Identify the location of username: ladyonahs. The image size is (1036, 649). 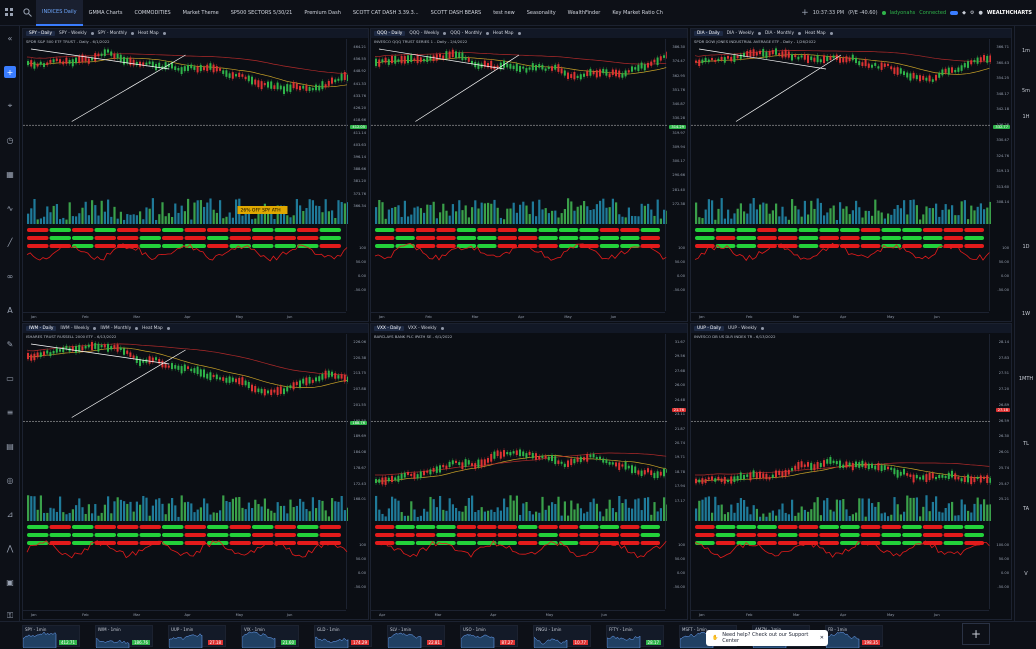
(902, 12).